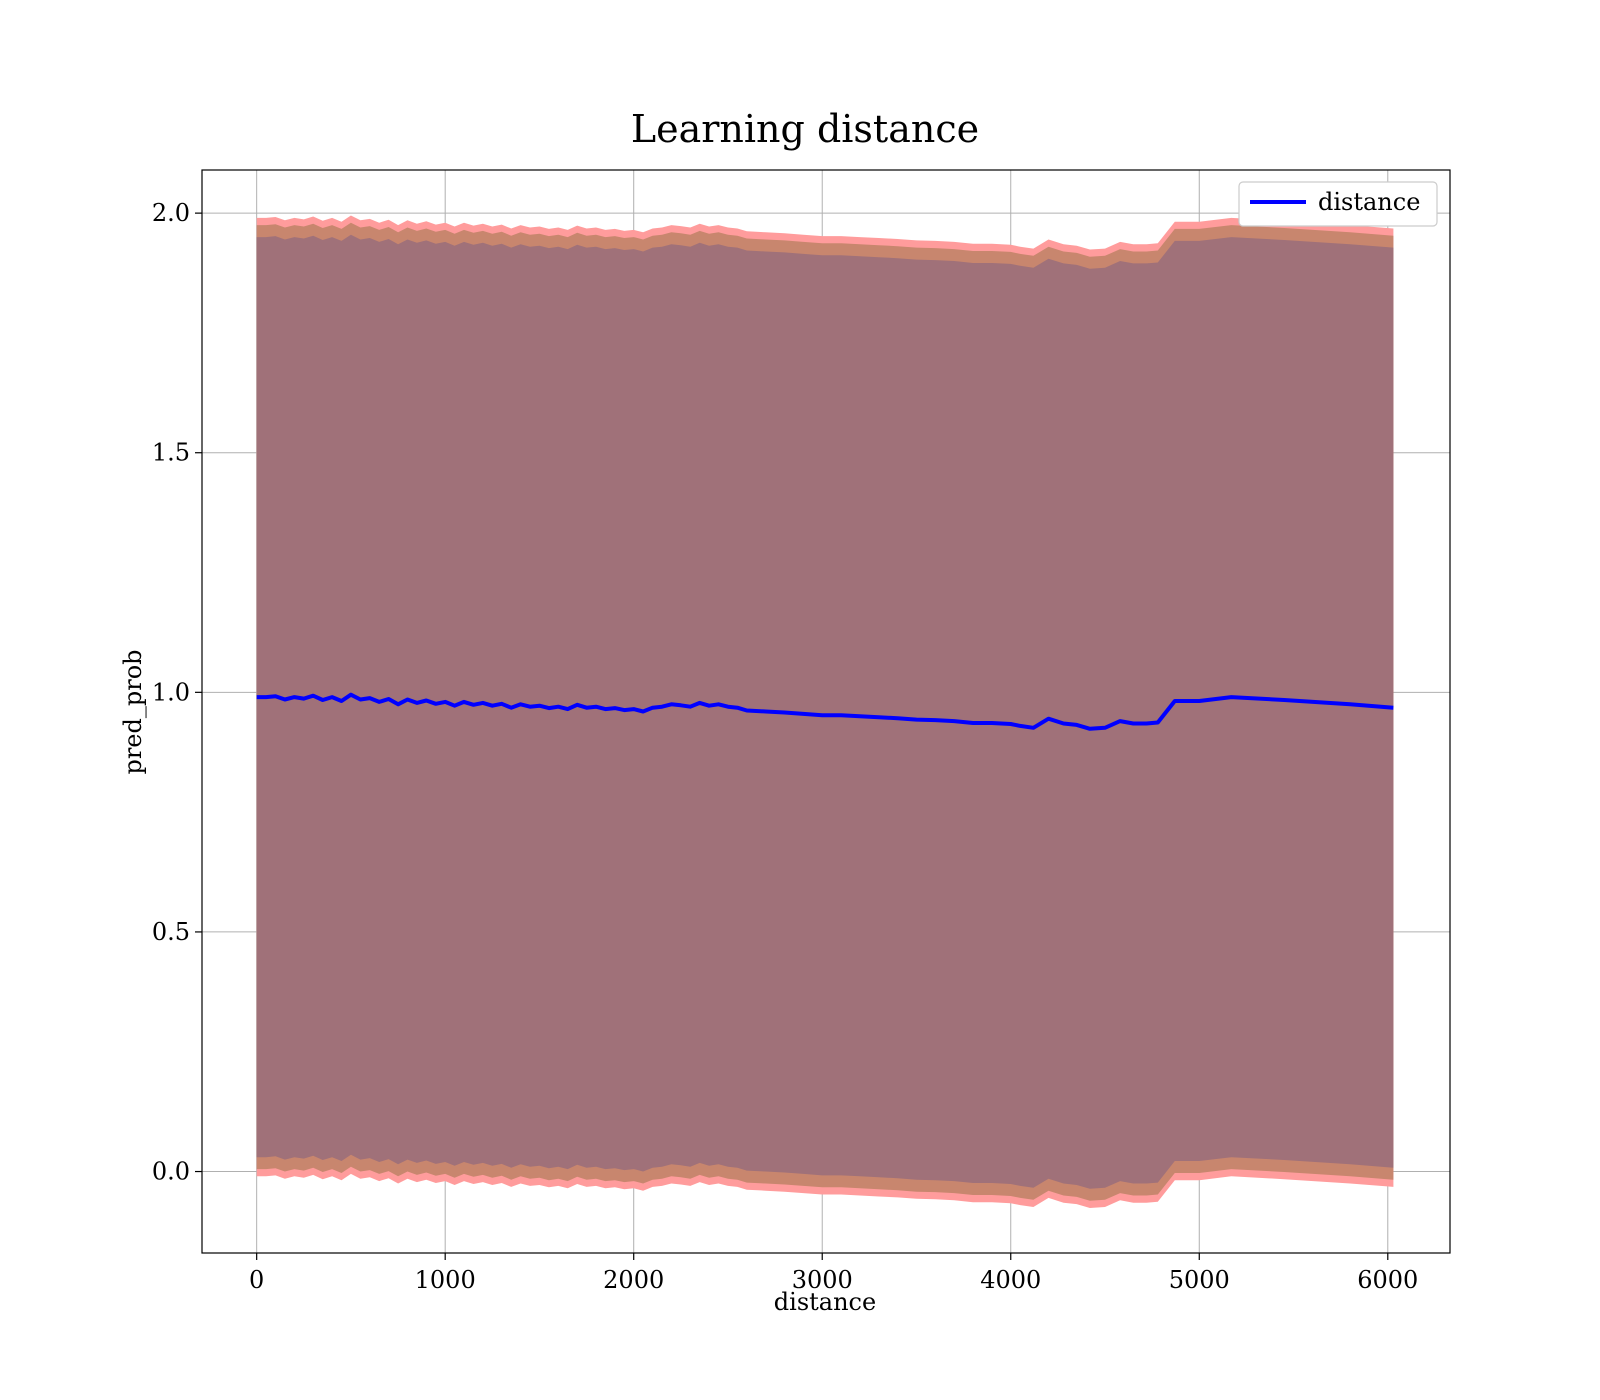 The image size is (1600, 1400). What do you see at coordinates (1010, 1280) in the screenshot?
I see `x-tick-label: 4000` at bounding box center [1010, 1280].